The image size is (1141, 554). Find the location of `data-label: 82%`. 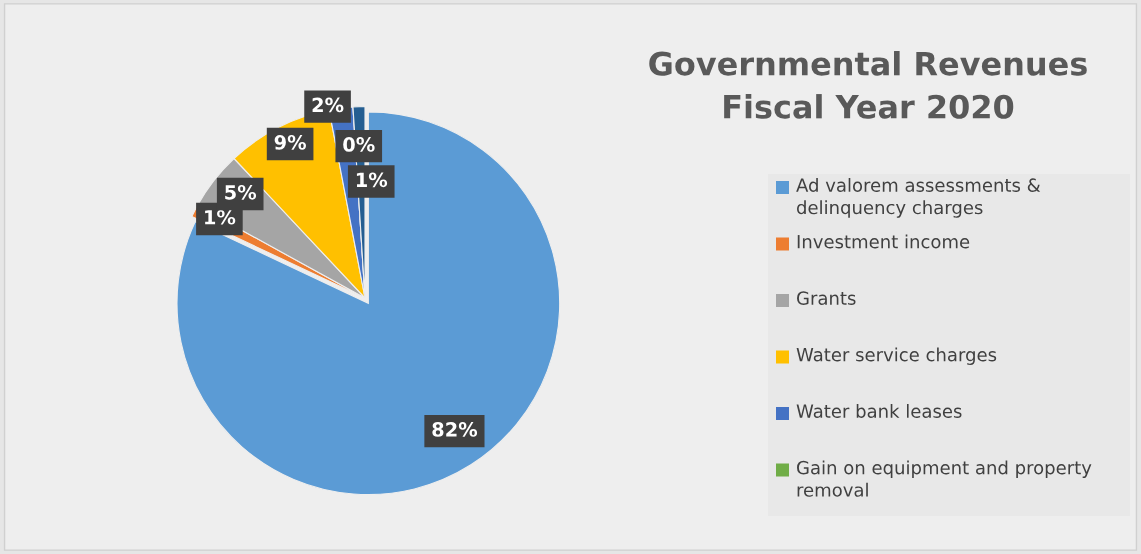

data-label: 82% is located at coordinates (455, 429).